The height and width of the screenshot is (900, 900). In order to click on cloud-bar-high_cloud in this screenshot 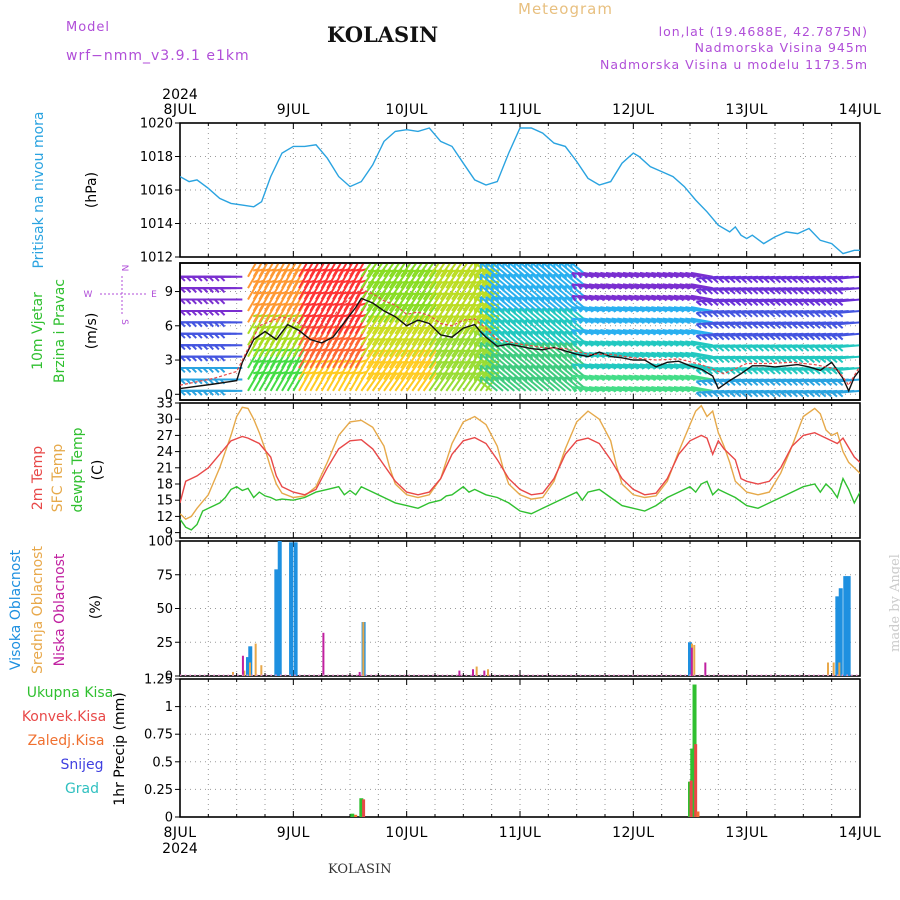, I will do `click(837, 636)`.